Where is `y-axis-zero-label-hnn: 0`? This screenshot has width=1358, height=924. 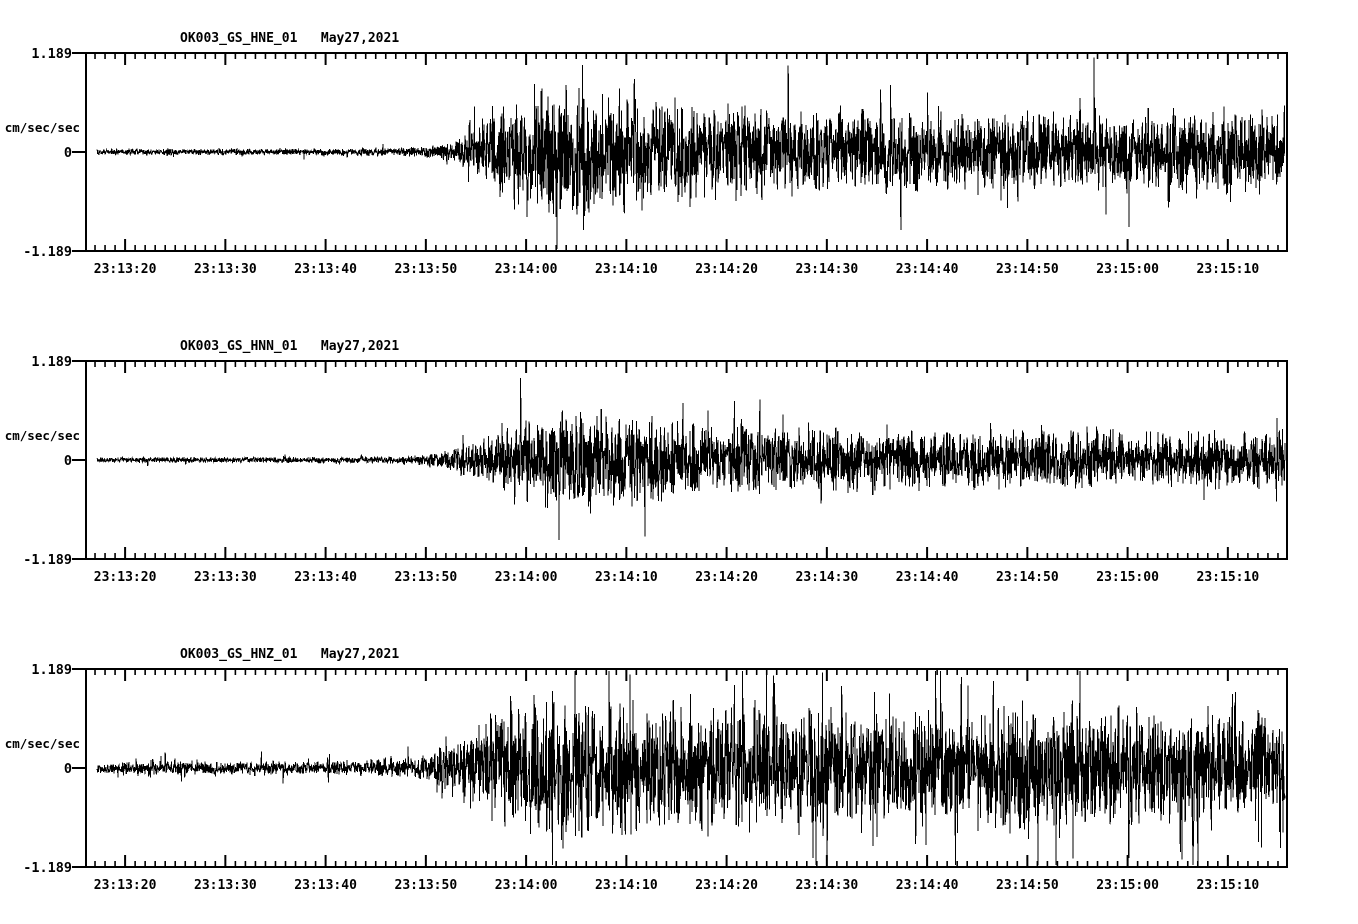 y-axis-zero-label-hnn: 0 is located at coordinates (67, 461).